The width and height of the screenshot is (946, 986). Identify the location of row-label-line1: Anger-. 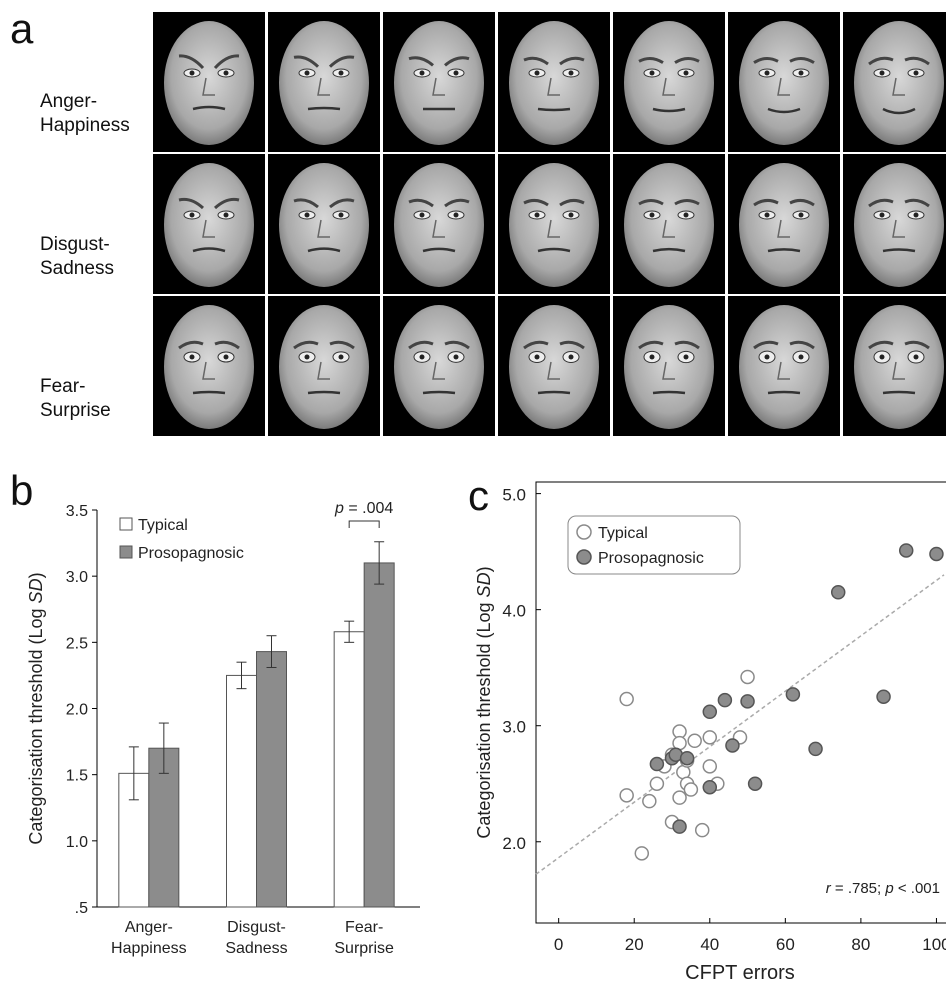
(69, 101).